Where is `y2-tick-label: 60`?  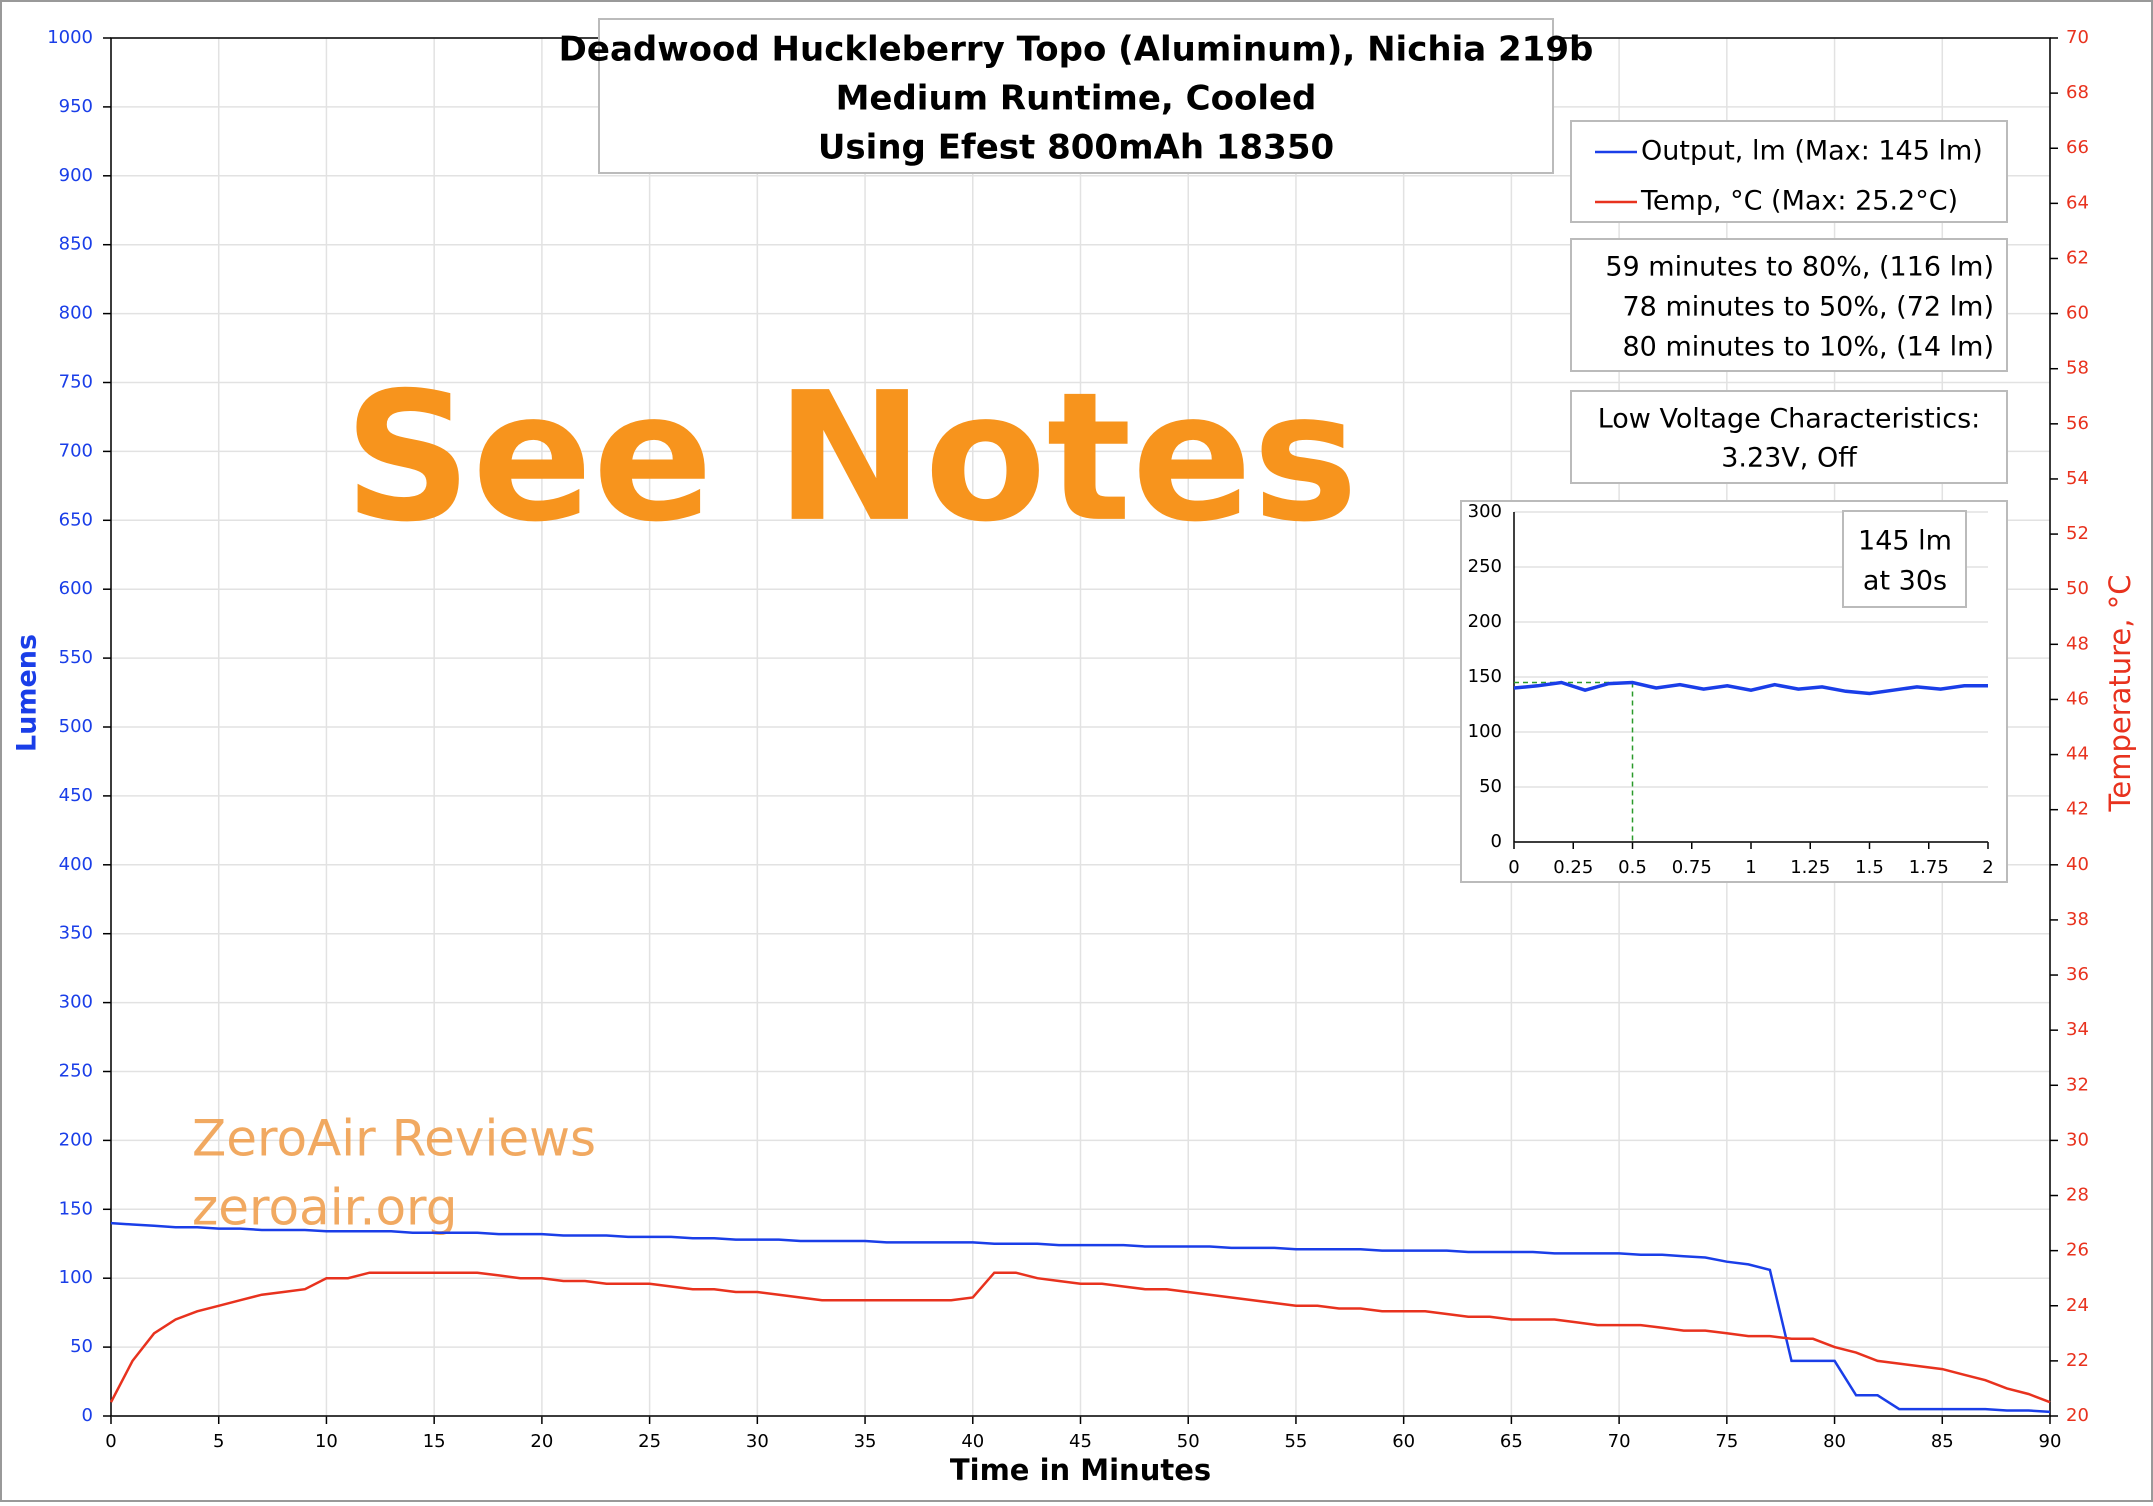
y2-tick-label: 60 is located at coordinates (2077, 313).